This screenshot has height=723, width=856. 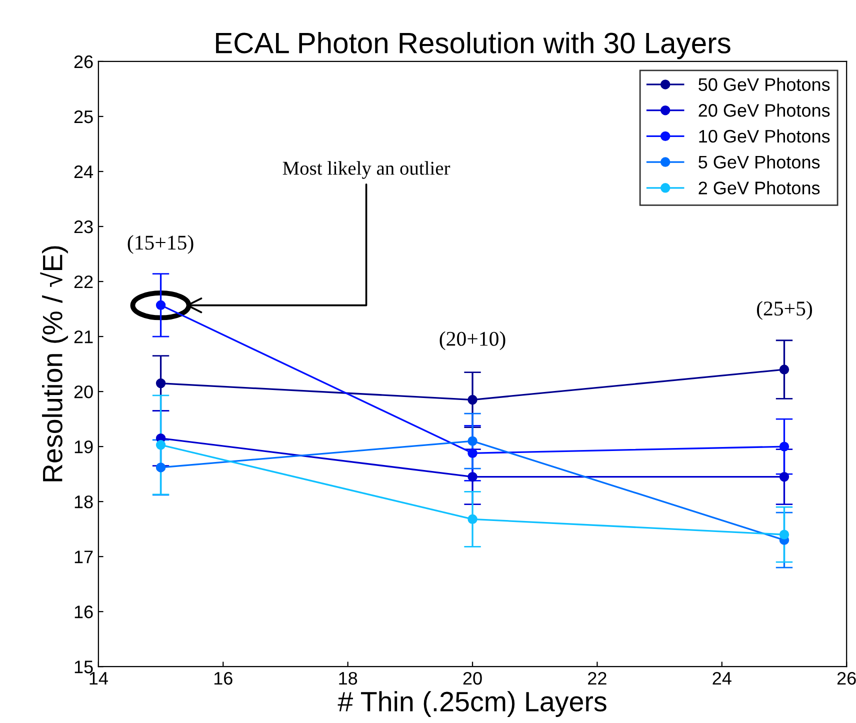 I want to click on legend-label: 5 GeV Photons, so click(x=759, y=162).